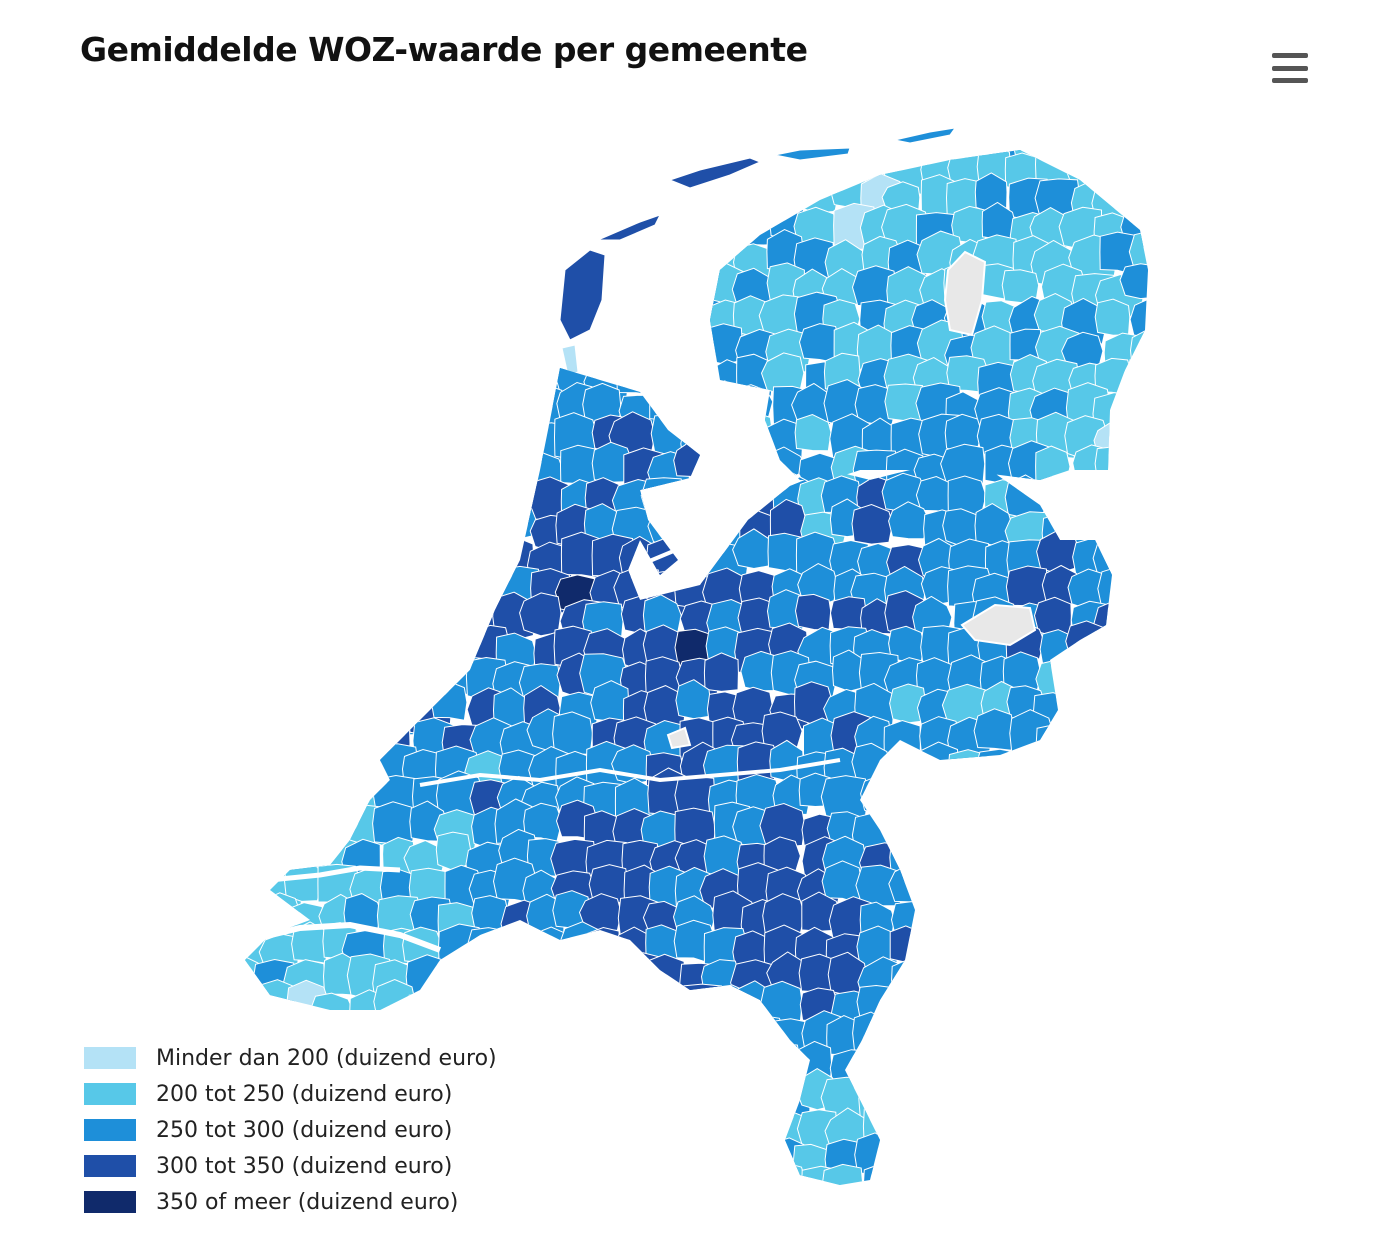  Describe the element at coordinates (582, 295) in the screenshot. I see `region-texel` at that location.